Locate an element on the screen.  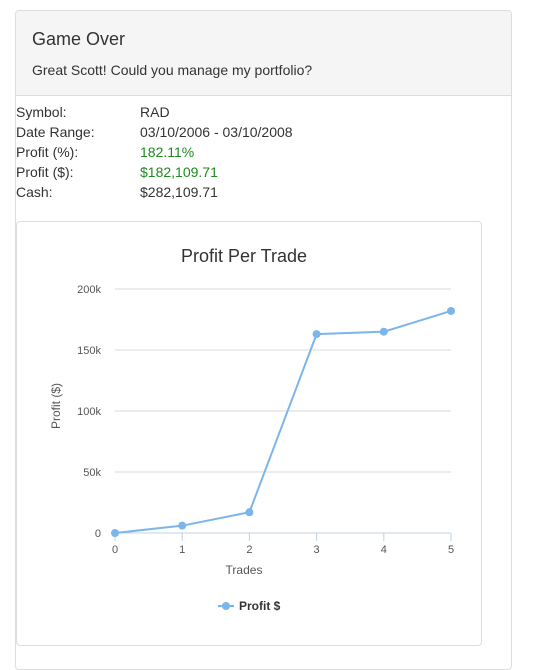
stat-value: $182,109.71 is located at coordinates (179, 172).